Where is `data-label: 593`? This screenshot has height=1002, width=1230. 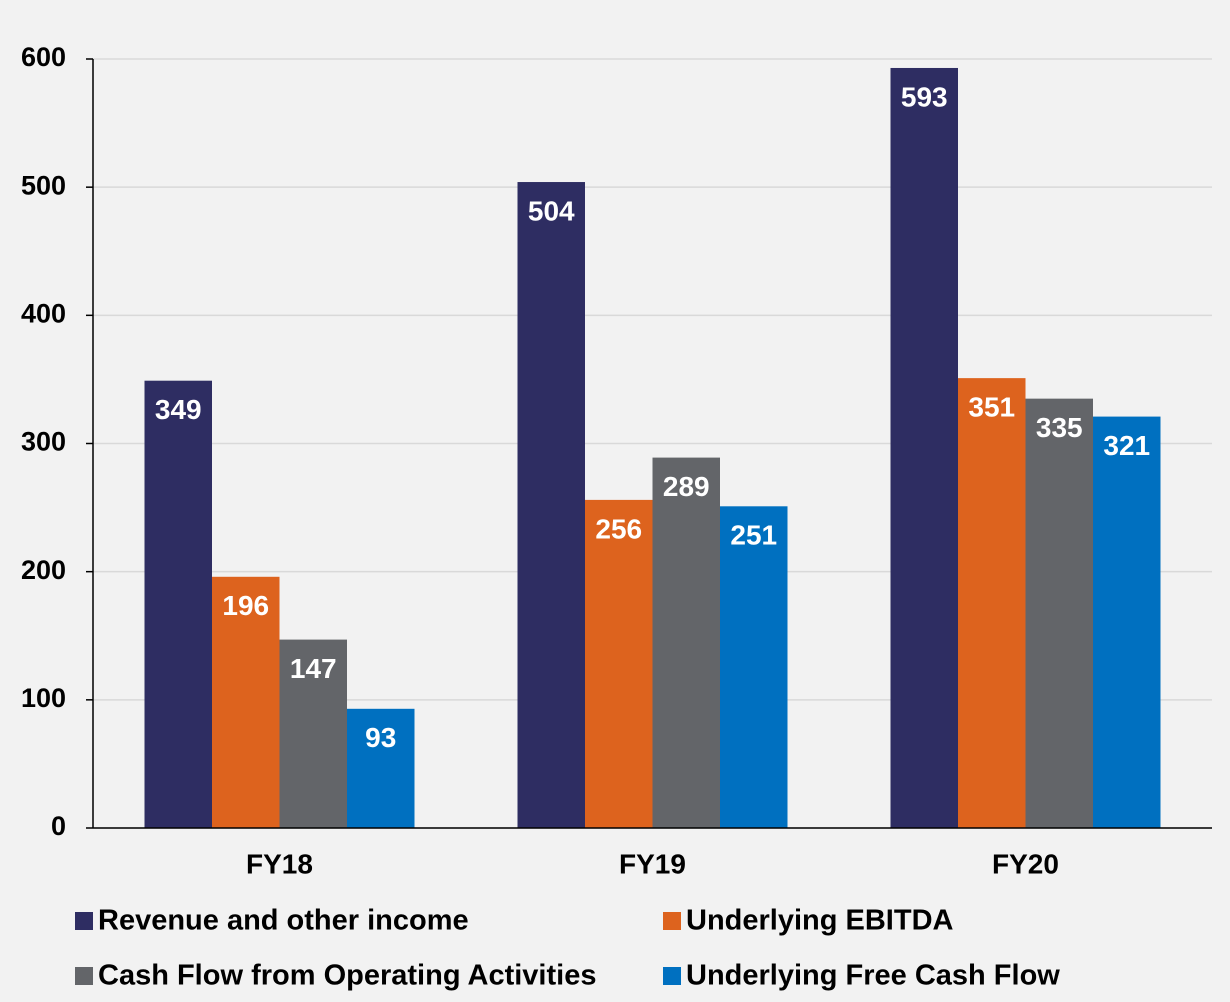
data-label: 593 is located at coordinates (924, 96).